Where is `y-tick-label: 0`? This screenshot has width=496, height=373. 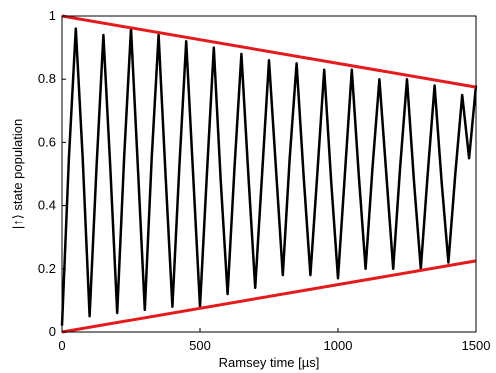 y-tick-label: 0 is located at coordinates (52, 331).